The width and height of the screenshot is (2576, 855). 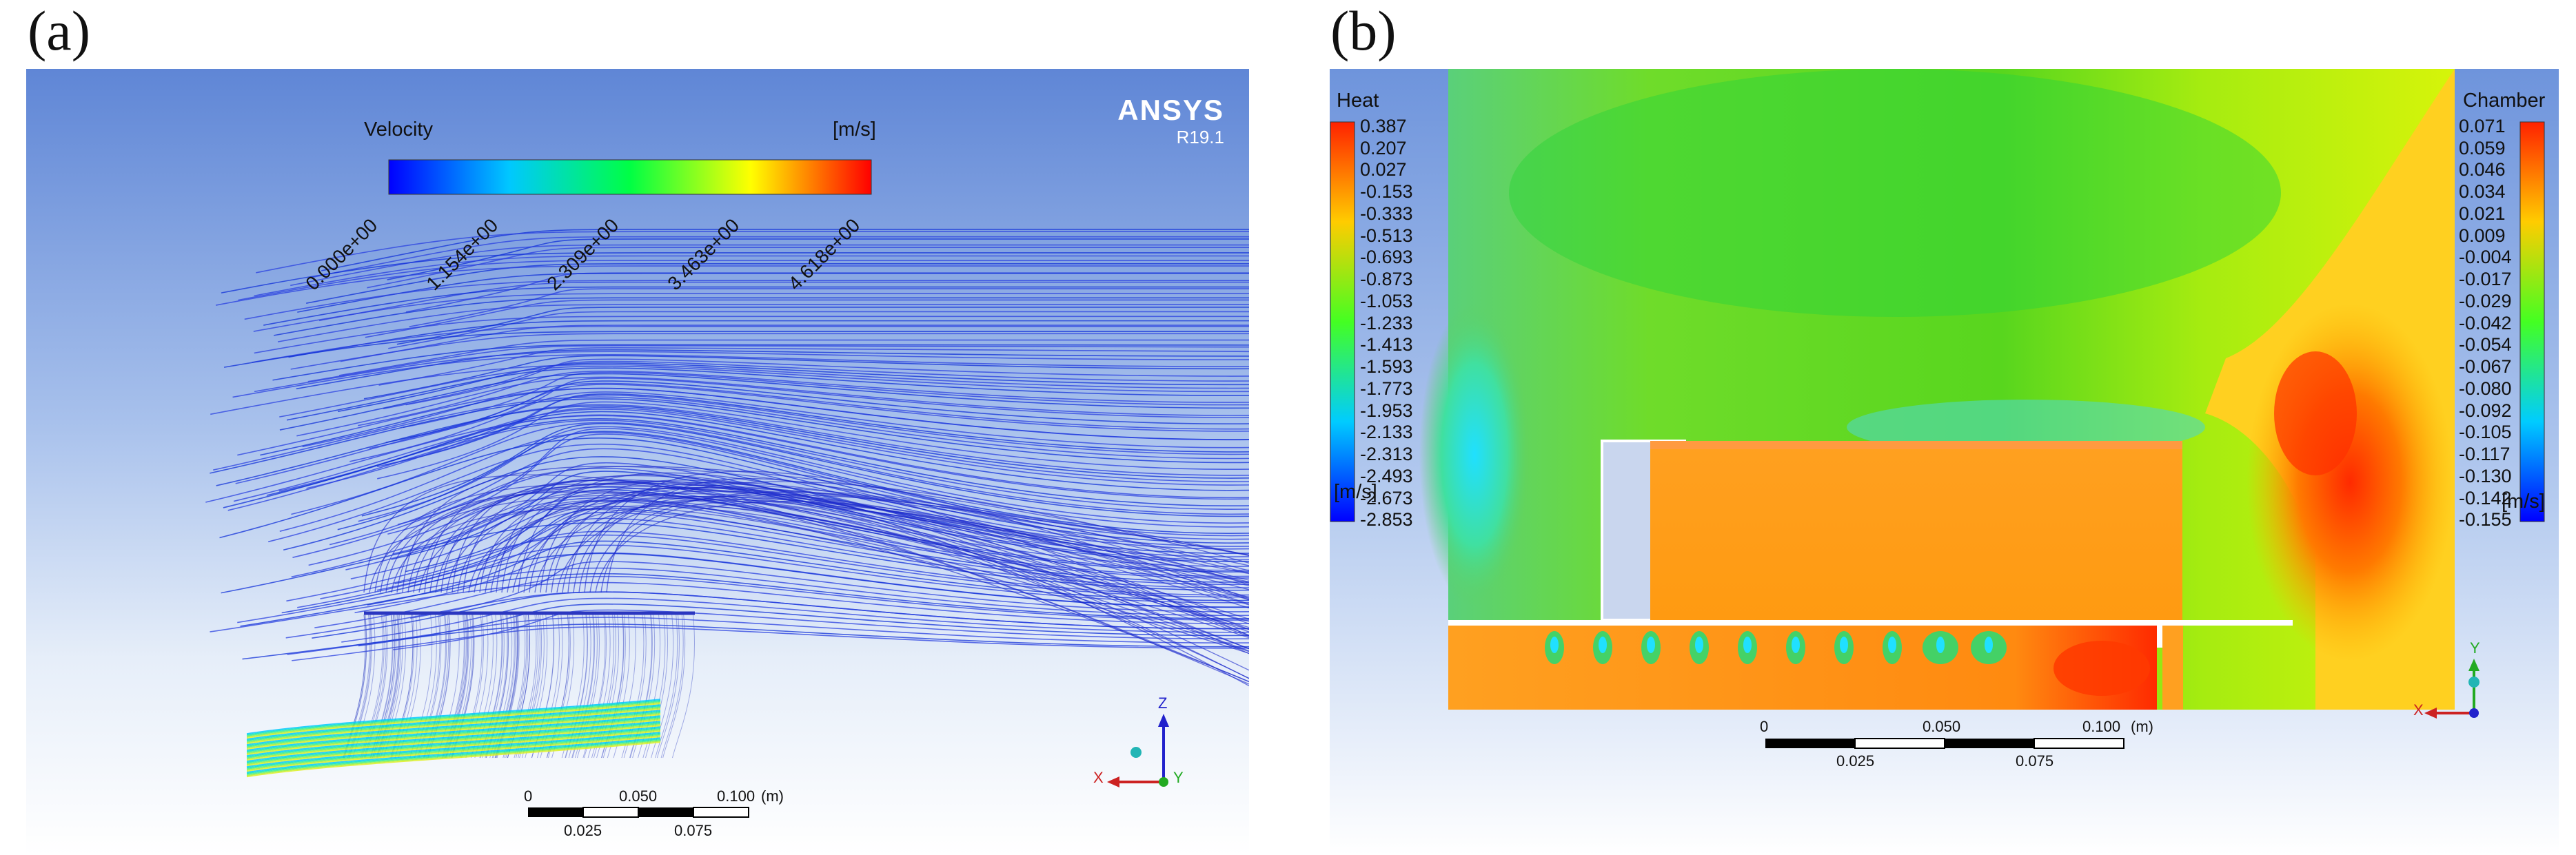 I want to click on scale-bar, so click(x=1944, y=743).